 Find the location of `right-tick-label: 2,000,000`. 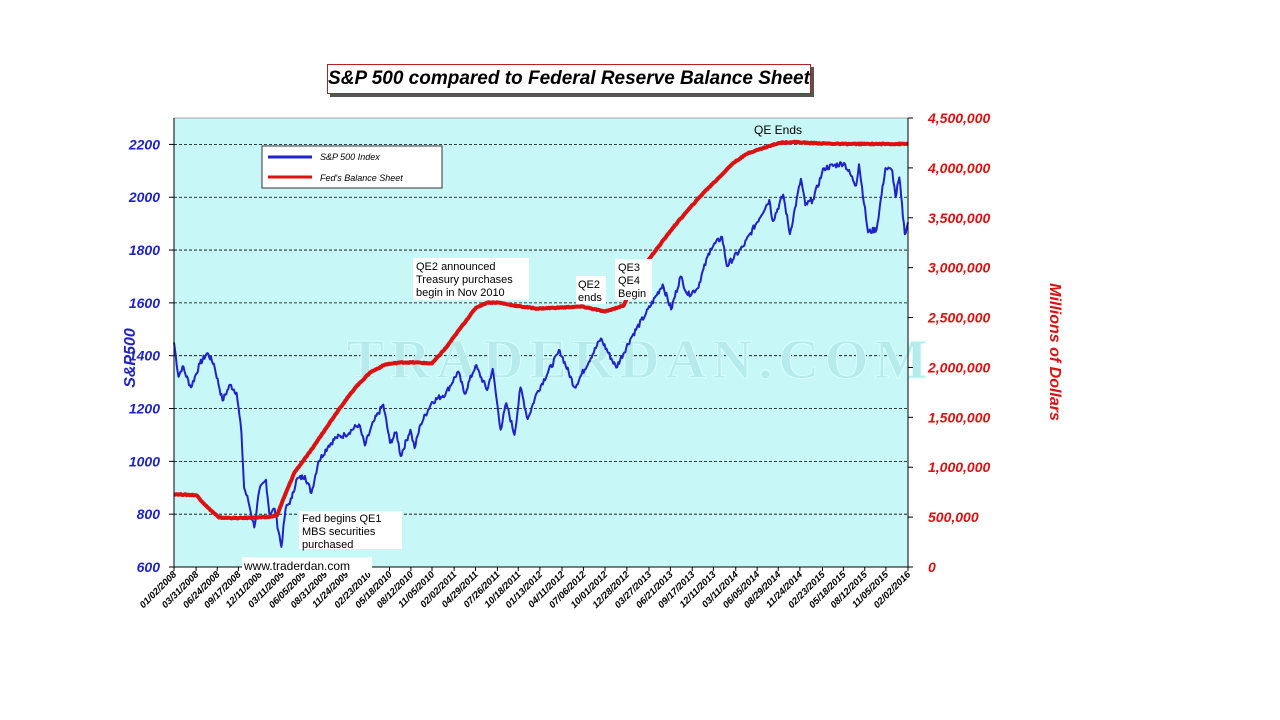

right-tick-label: 2,000,000 is located at coordinates (958, 367).